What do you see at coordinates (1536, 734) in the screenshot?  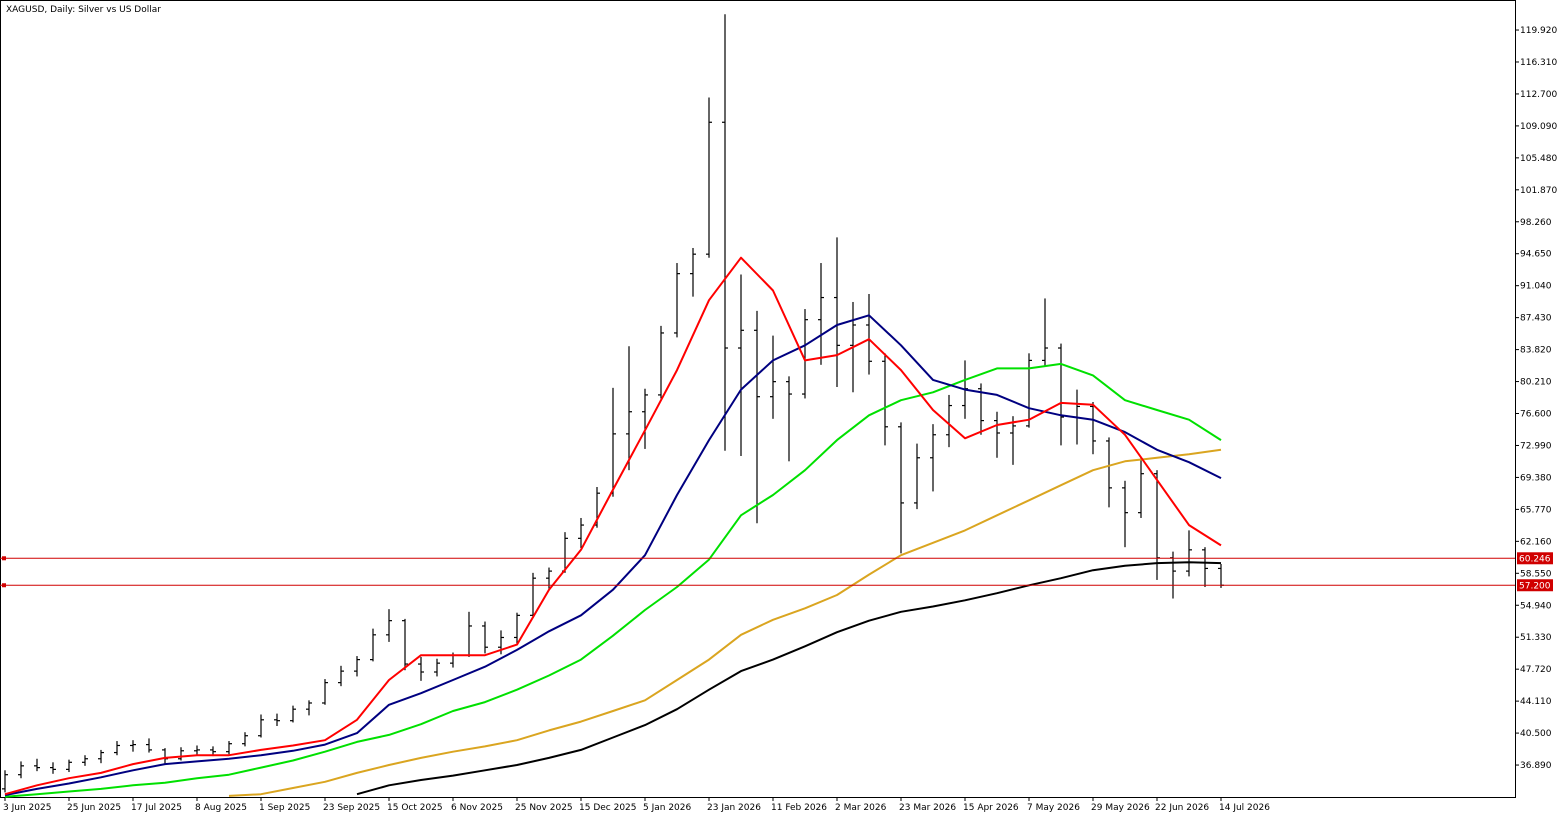 I see `y-tick-label: 40.500` at bounding box center [1536, 734].